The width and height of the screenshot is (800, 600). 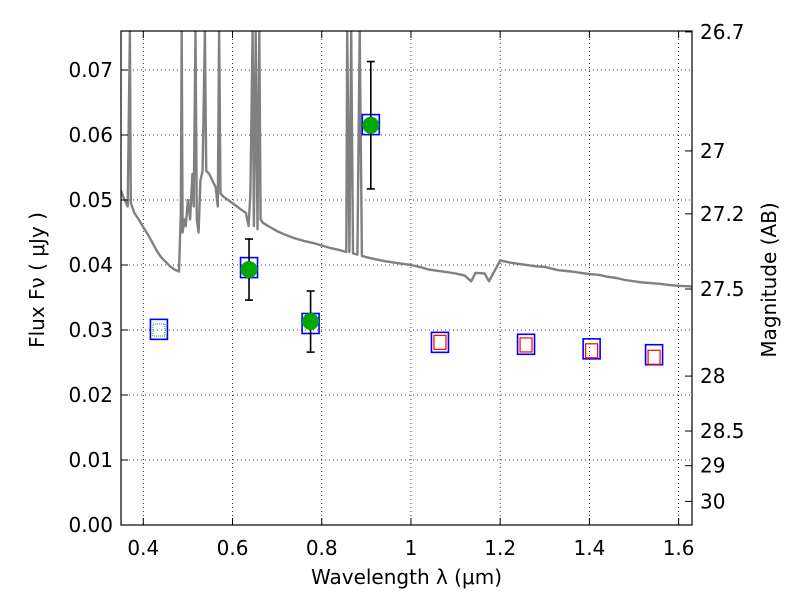 I want to click on magnitude-tick-label: 27, so click(x=712, y=151).